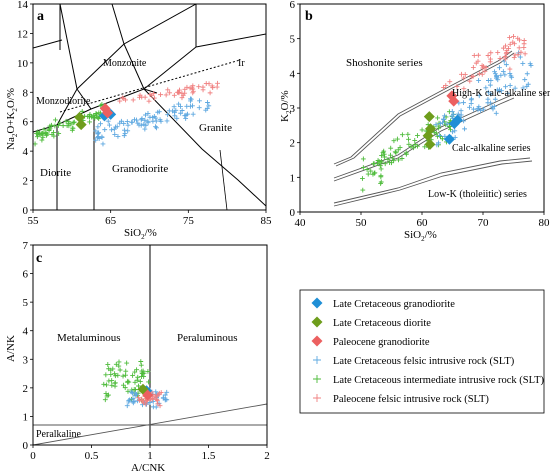  I want to click on y-tick-label: 5, so click(26, 303).